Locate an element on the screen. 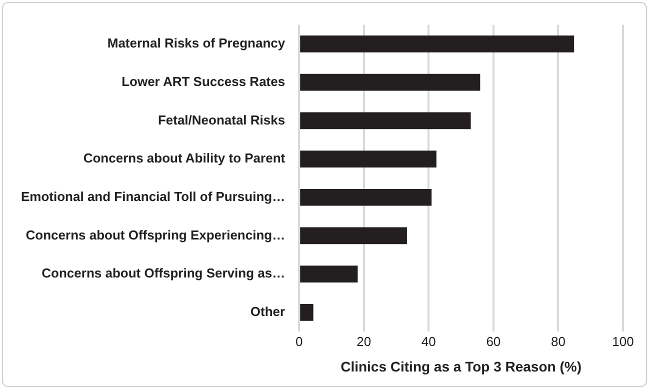 This screenshot has height=391, width=651. x-tick-label: 80 is located at coordinates (558, 341).